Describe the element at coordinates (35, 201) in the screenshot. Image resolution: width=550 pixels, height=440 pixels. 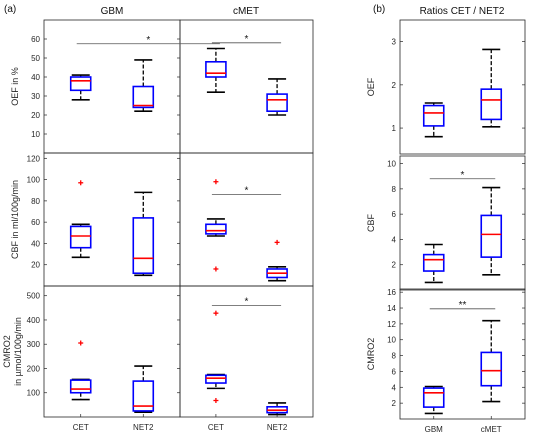
I see `y-tick-label: 80` at that location.